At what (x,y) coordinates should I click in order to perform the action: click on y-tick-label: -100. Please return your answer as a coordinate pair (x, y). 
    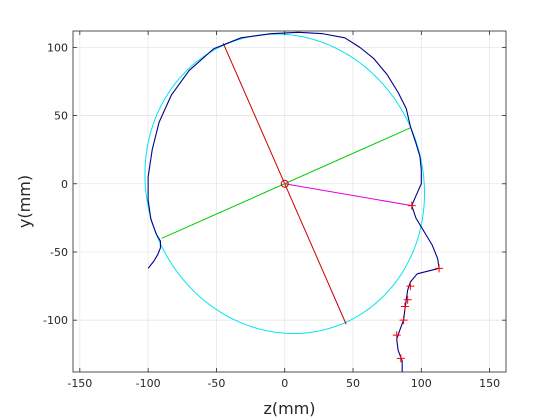
    Looking at the image, I should click on (55, 320).